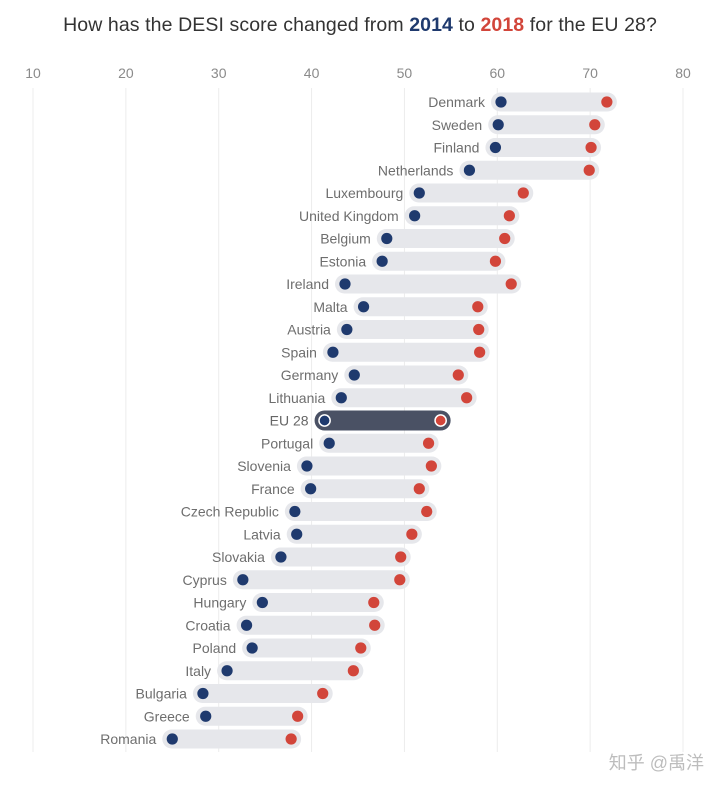  What do you see at coordinates (497, 73) in the screenshot?
I see `x-tick-60: 60` at bounding box center [497, 73].